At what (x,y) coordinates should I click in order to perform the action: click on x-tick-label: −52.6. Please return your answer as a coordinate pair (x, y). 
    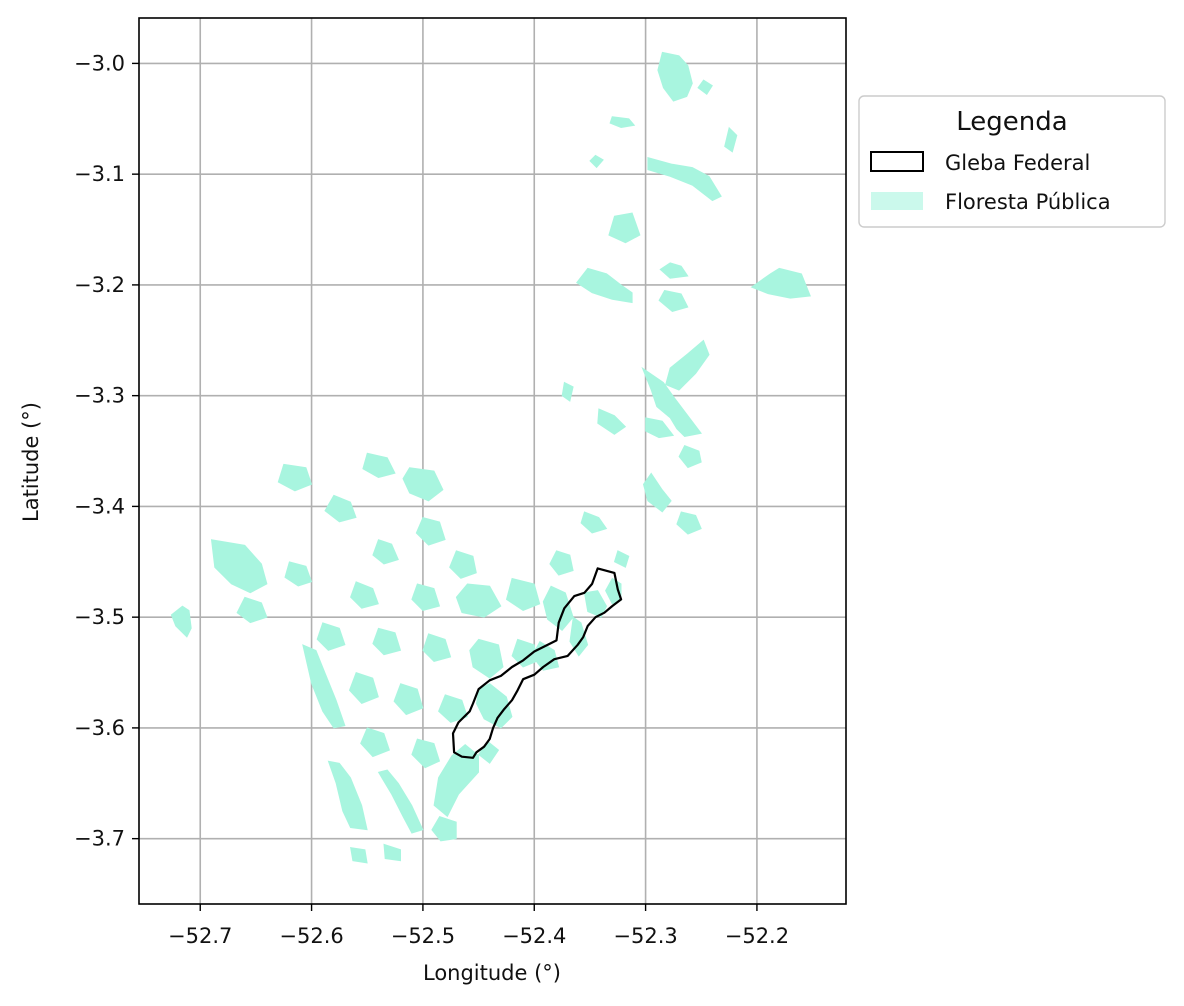
    Looking at the image, I should click on (311, 936).